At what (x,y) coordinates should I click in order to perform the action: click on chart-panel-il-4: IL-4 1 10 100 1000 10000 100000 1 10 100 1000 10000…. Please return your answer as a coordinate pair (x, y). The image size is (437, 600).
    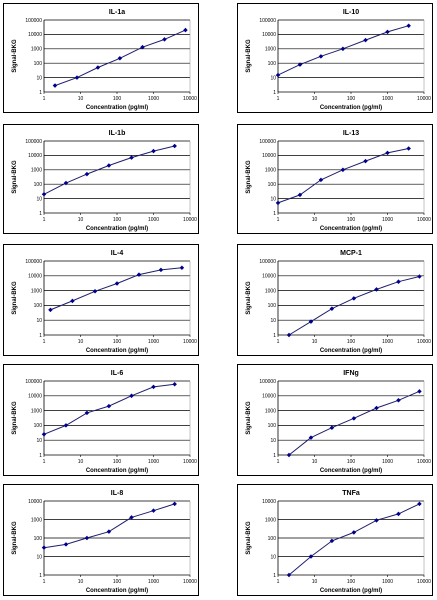
    Looking at the image, I should click on (101, 300).